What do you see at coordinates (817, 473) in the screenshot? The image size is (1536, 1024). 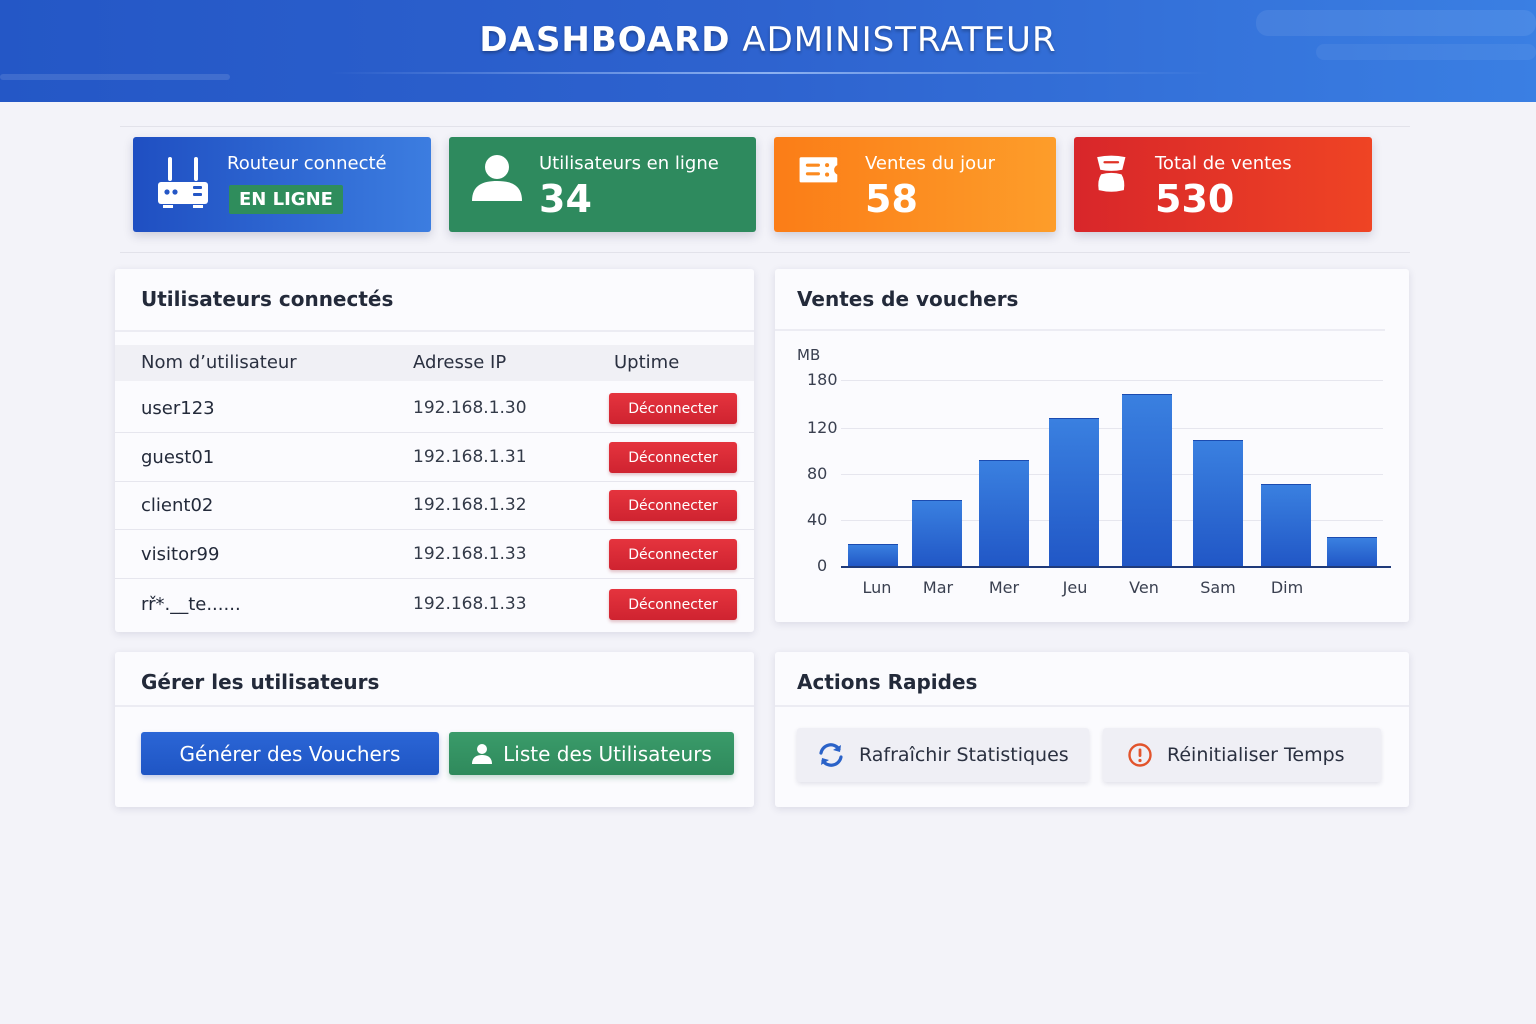 I see `y-tick-label: 80` at bounding box center [817, 473].